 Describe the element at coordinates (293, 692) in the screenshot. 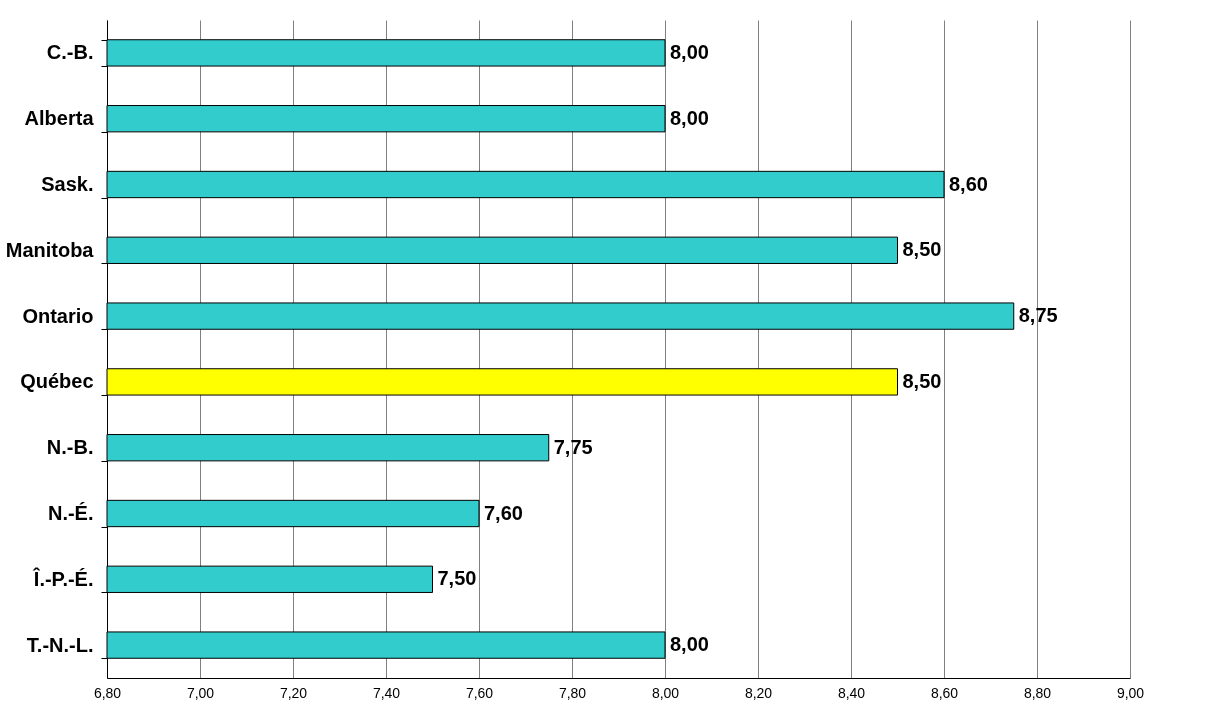

I see `x-tick-label: 7,20` at that location.